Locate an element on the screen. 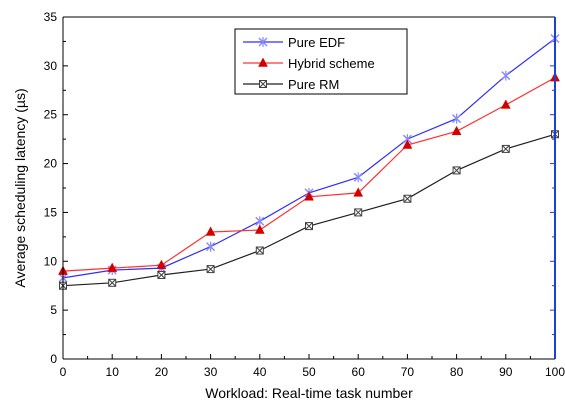  y-tick-label: 10 is located at coordinates (51, 261).